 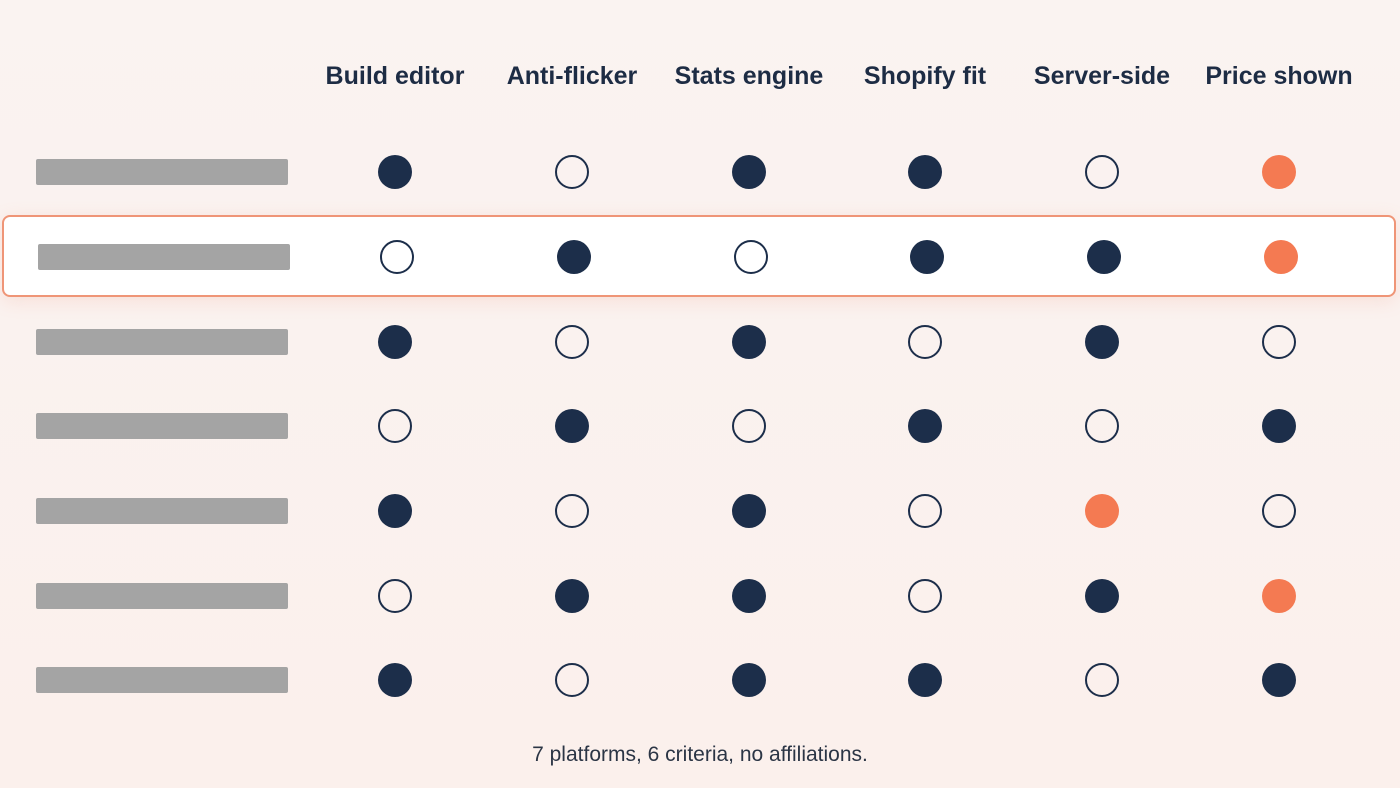 I want to click on column-header-price-shown: Price shown, so click(x=1279, y=76).